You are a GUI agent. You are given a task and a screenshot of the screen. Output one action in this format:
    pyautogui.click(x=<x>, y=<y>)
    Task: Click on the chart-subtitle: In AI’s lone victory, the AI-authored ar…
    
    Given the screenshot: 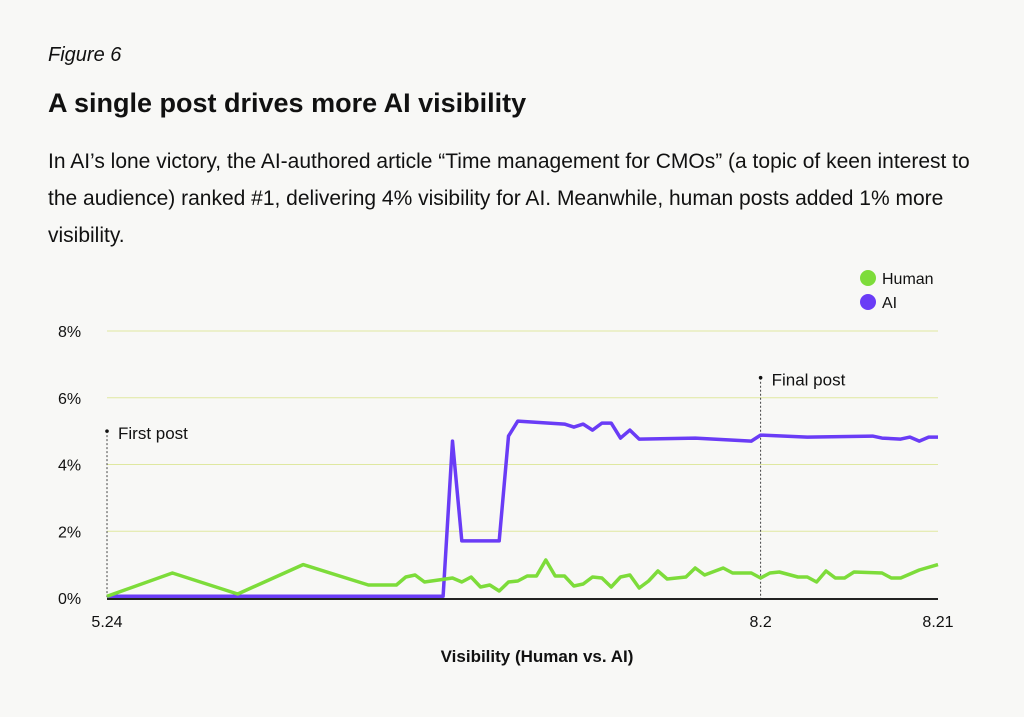 What is the action you would take?
    pyautogui.click(x=509, y=198)
    